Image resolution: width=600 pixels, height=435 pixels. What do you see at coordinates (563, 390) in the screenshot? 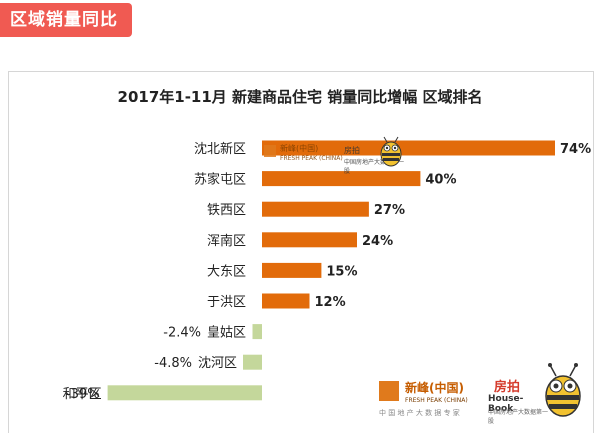
I see `bee-mascot-large-icon` at bounding box center [563, 390].